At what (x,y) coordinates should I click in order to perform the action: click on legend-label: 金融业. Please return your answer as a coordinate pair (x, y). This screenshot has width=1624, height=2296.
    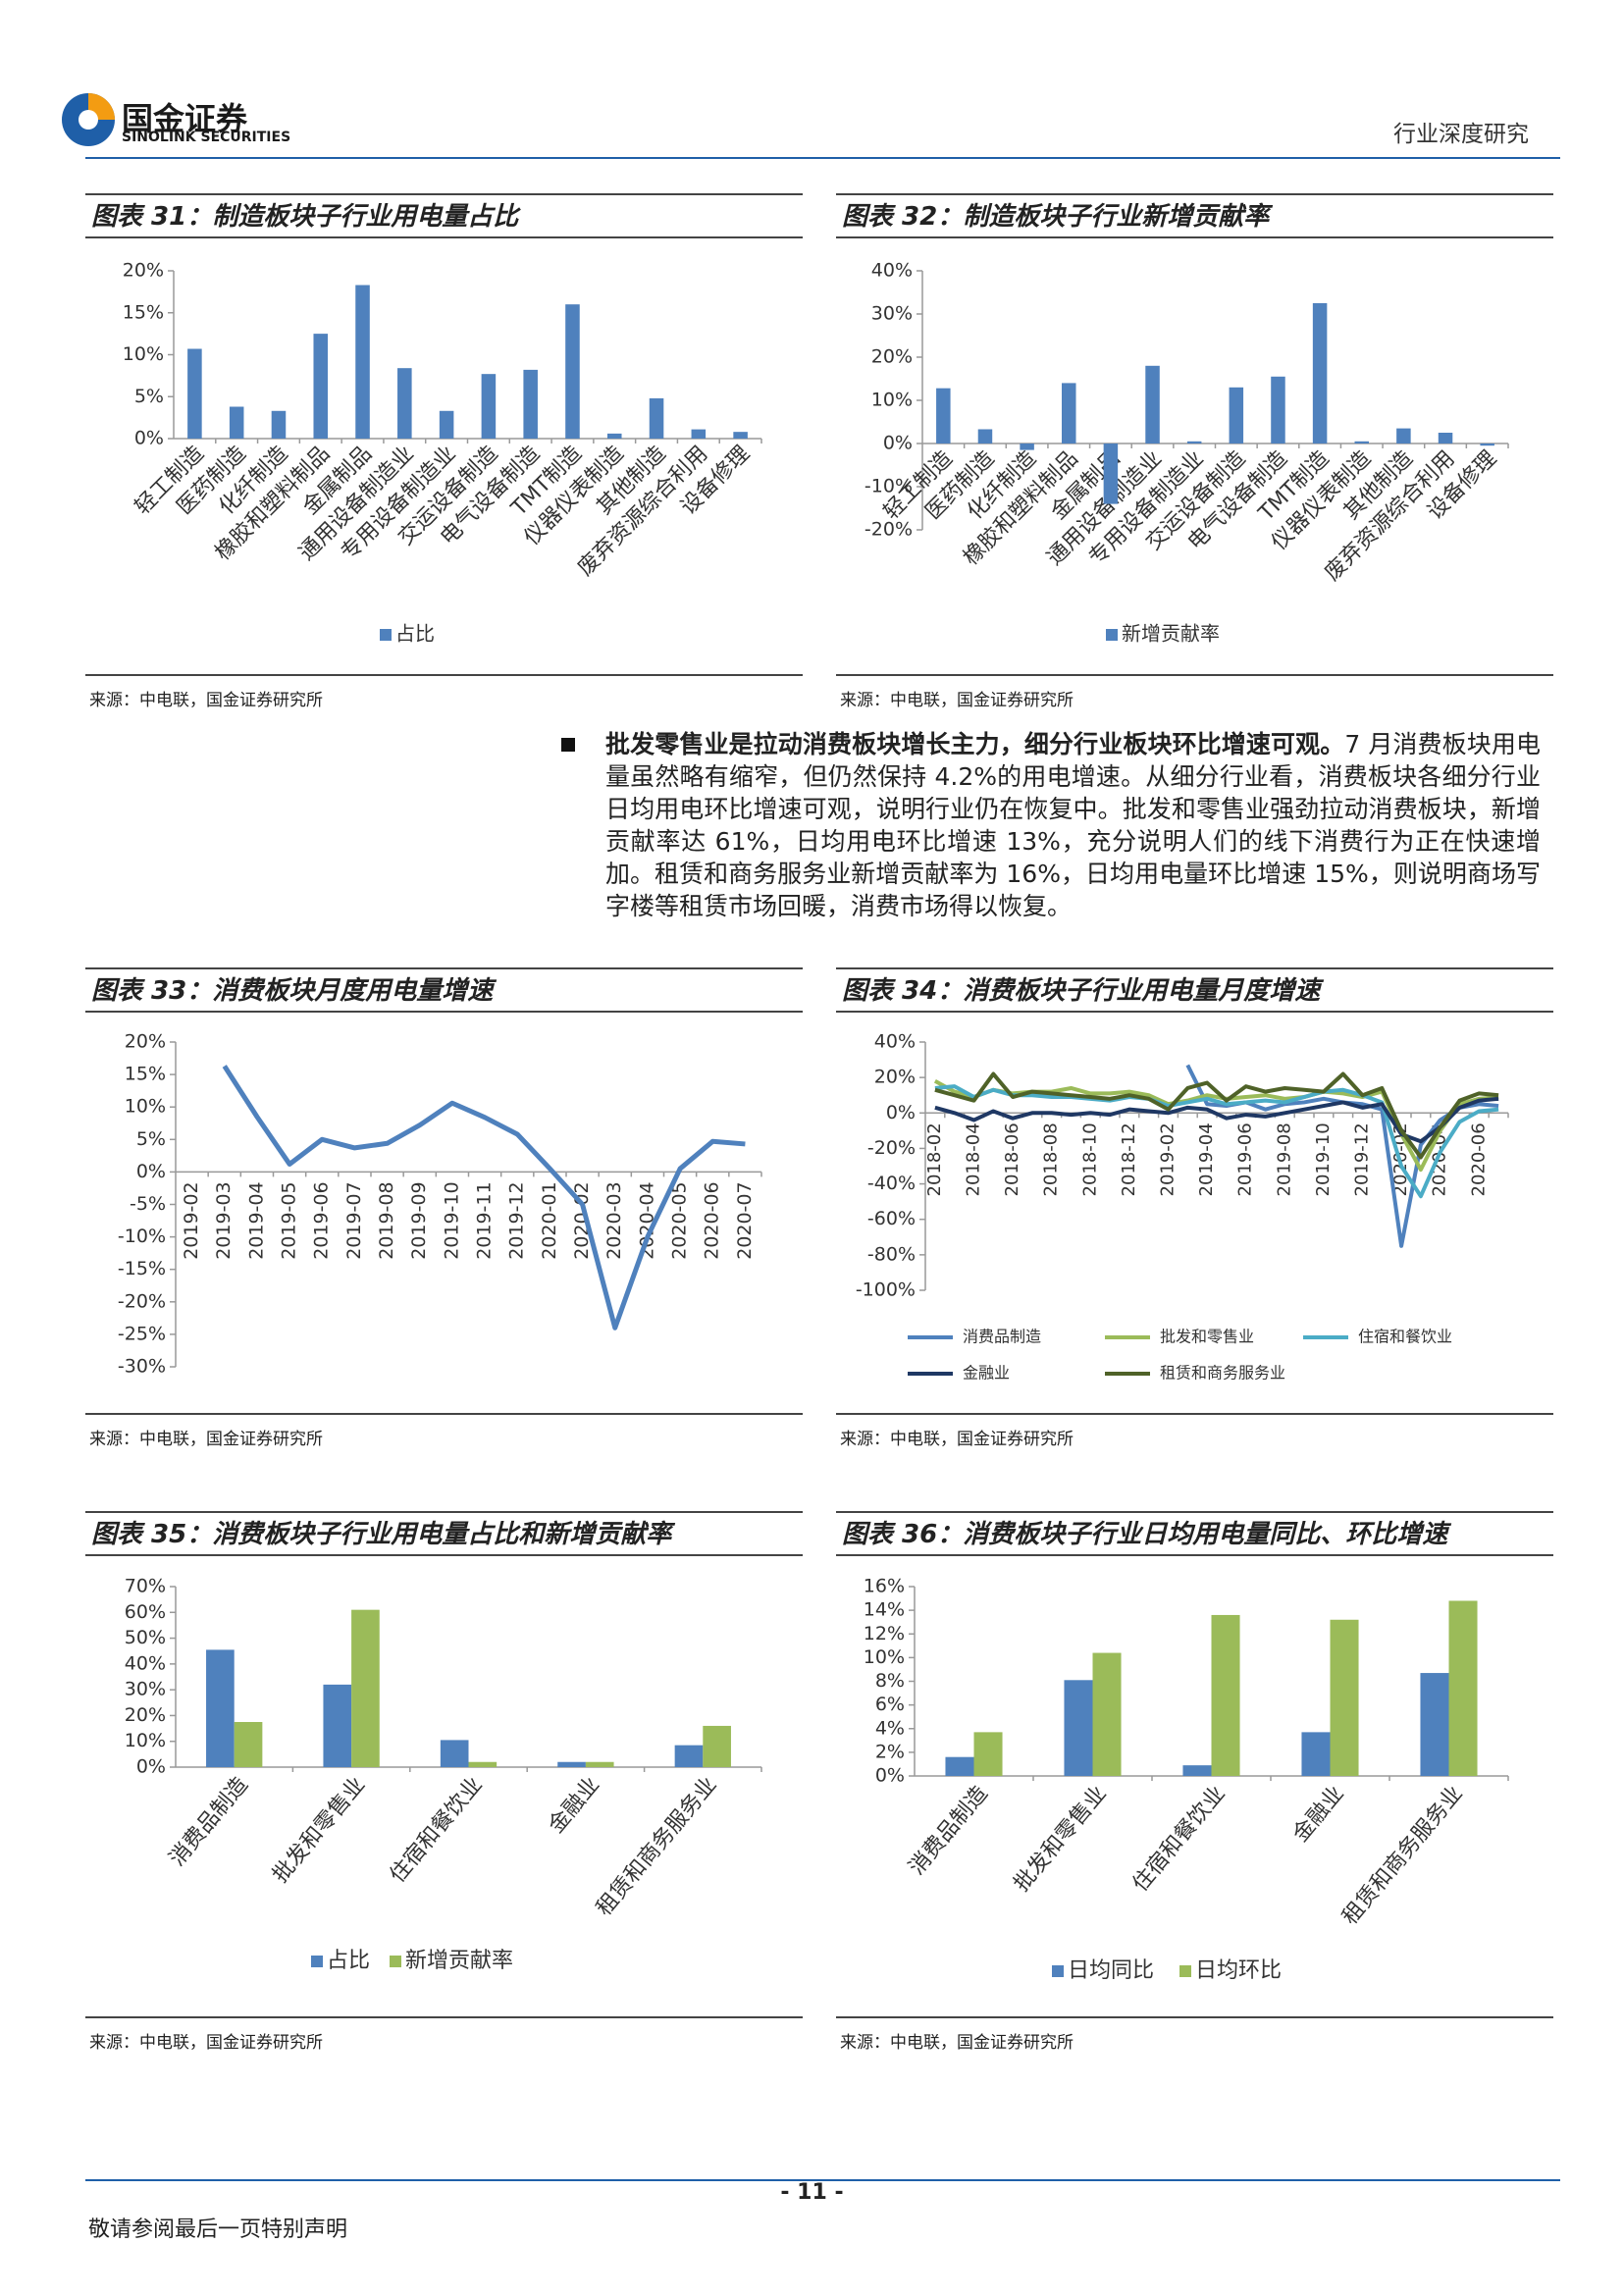
    Looking at the image, I should click on (986, 1373).